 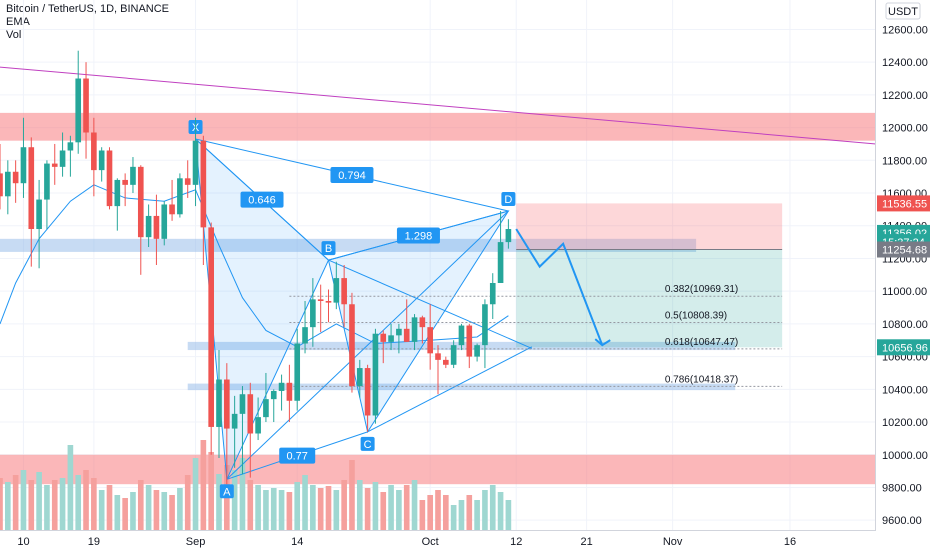 I want to click on pattern-point-label: A, so click(x=227, y=492).